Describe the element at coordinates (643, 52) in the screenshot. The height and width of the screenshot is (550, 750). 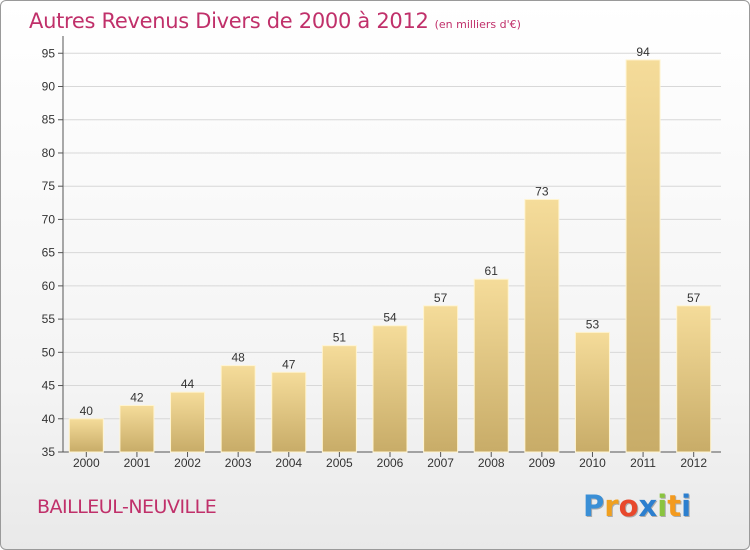
I see `bar-value-label: 94` at that location.